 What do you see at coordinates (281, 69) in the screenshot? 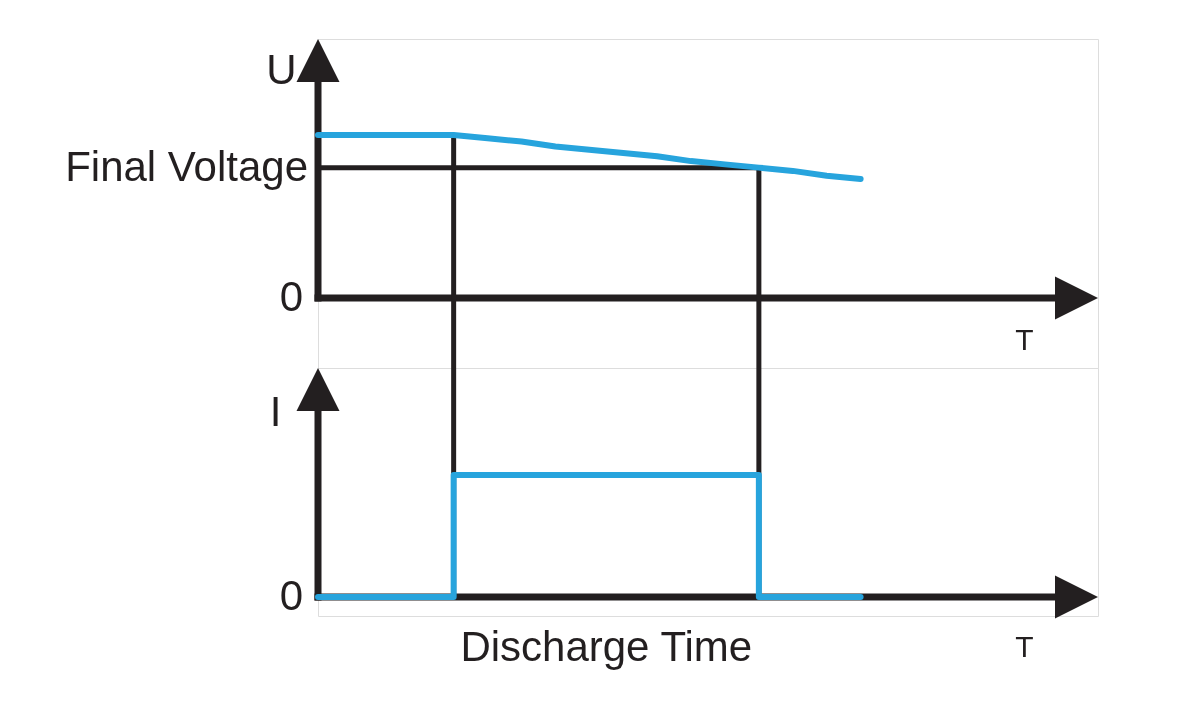
I see `y-axis-title: U` at bounding box center [281, 69].